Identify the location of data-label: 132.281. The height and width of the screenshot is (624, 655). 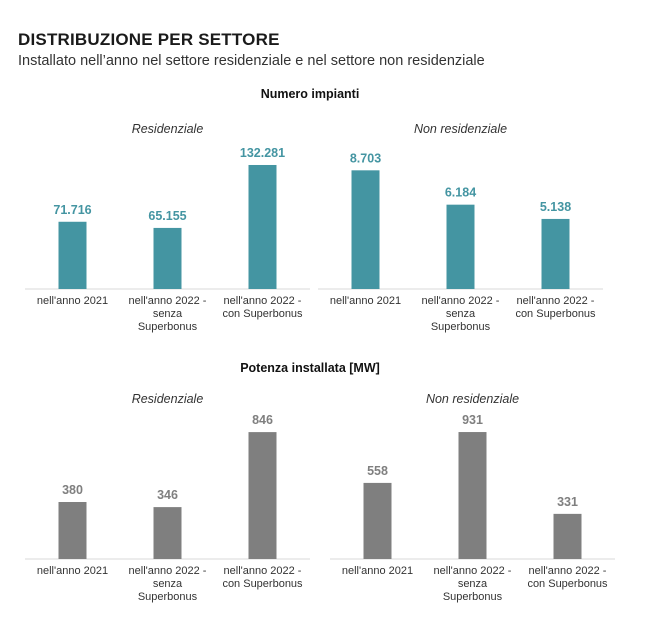
(262, 153).